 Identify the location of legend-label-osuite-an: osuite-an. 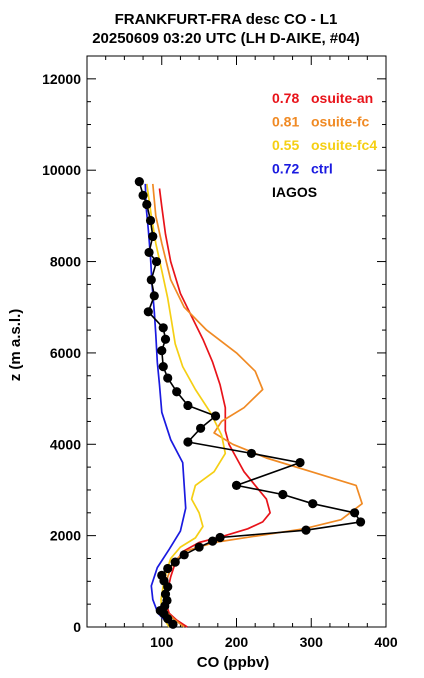
(342, 98).